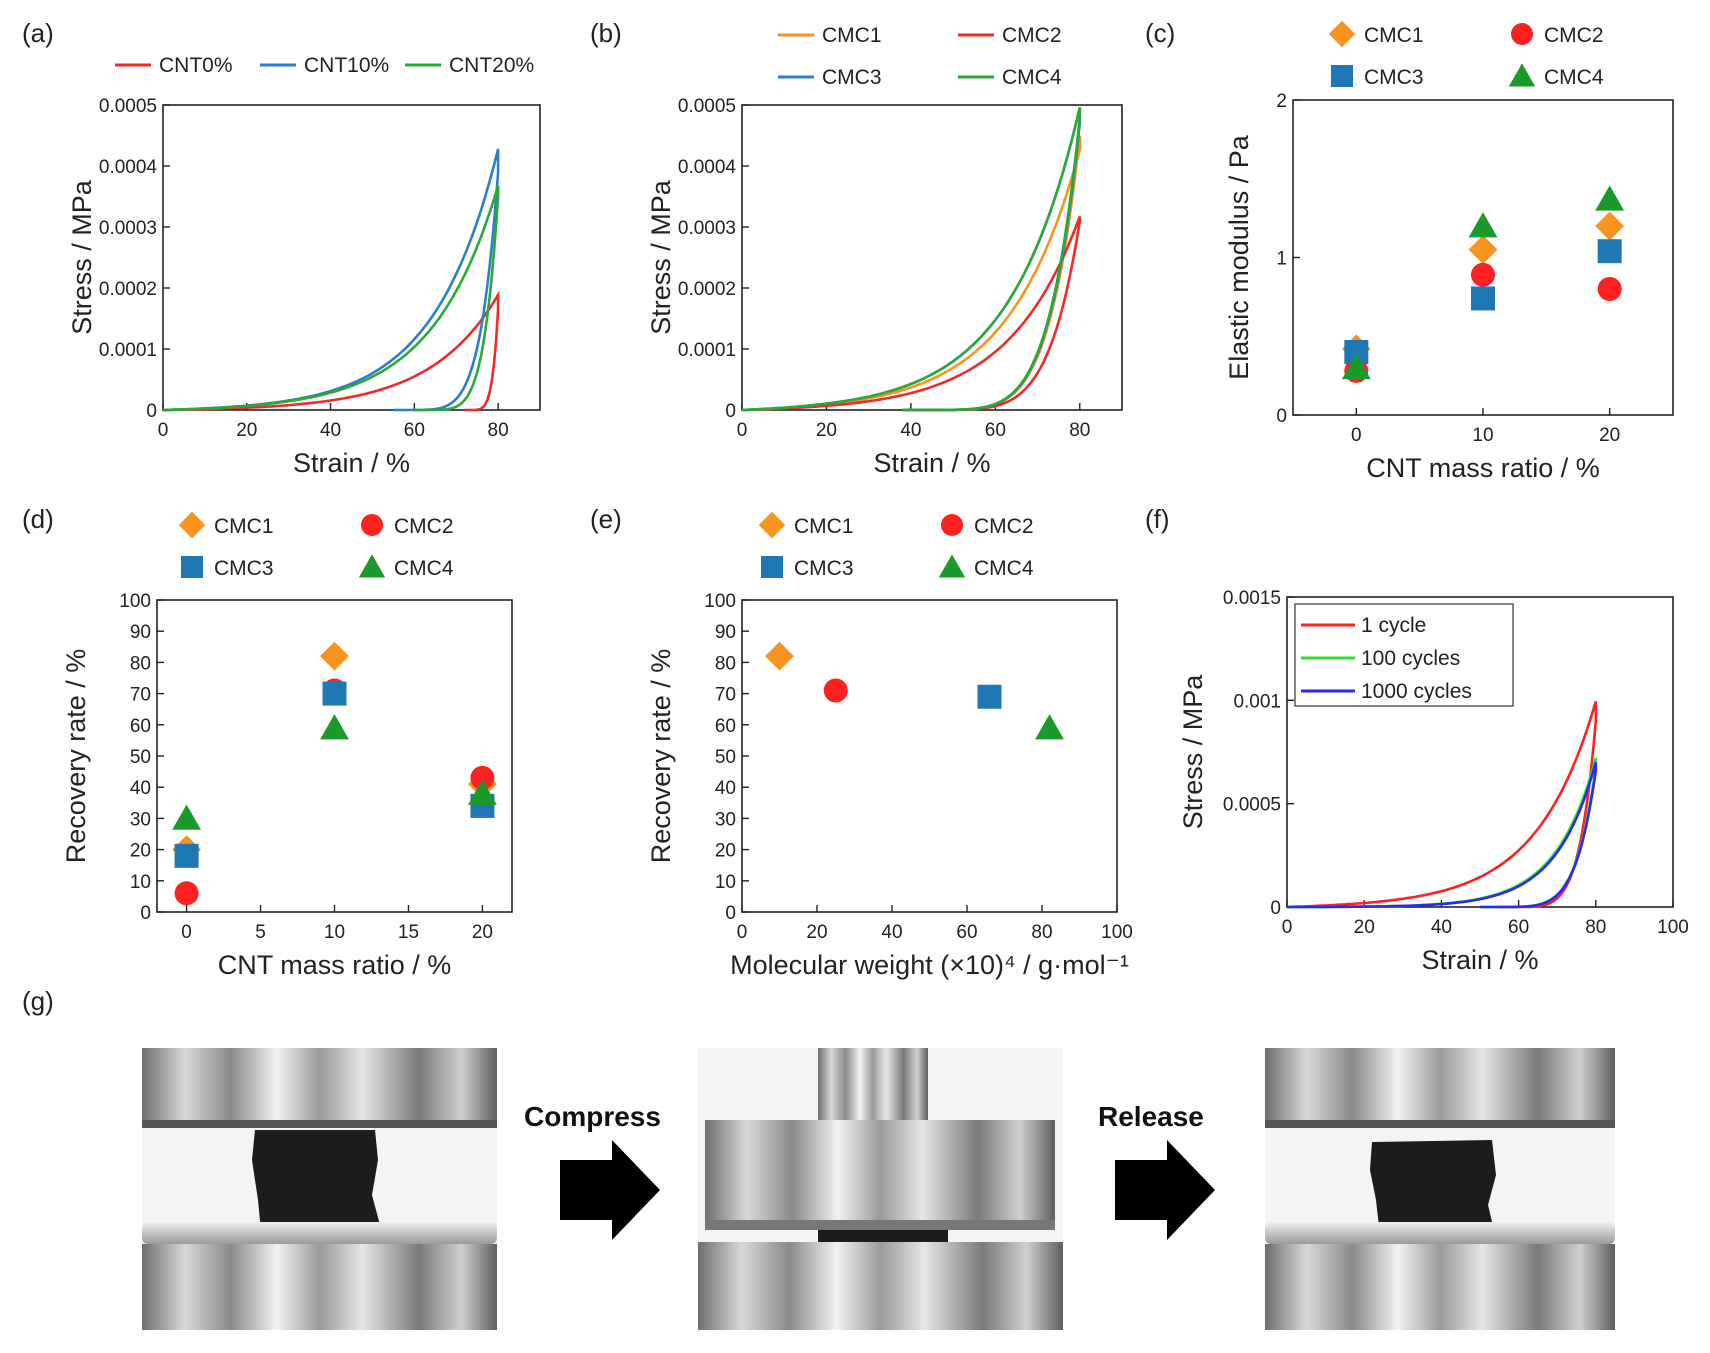 The width and height of the screenshot is (1710, 1353). What do you see at coordinates (606, 33) in the screenshot?
I see `panel-label-b: (b)` at bounding box center [606, 33].